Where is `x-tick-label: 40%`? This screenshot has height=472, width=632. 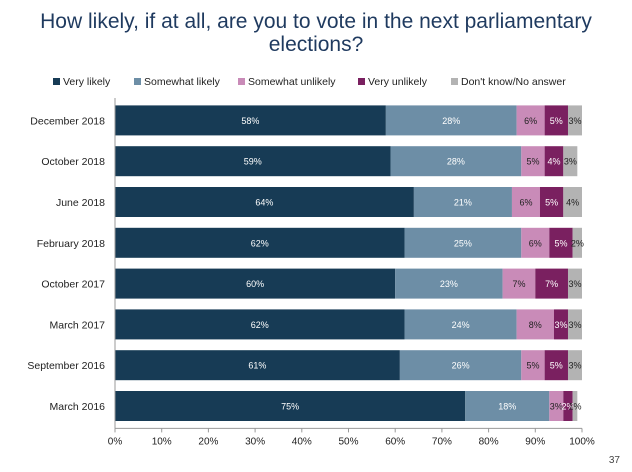
x-tick-label: 40% is located at coordinates (302, 441).